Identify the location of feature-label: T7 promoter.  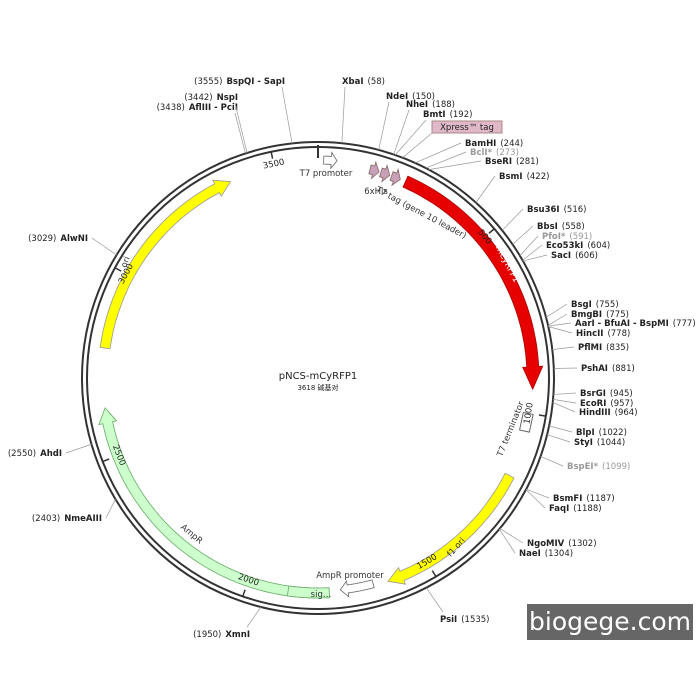
(326, 174).